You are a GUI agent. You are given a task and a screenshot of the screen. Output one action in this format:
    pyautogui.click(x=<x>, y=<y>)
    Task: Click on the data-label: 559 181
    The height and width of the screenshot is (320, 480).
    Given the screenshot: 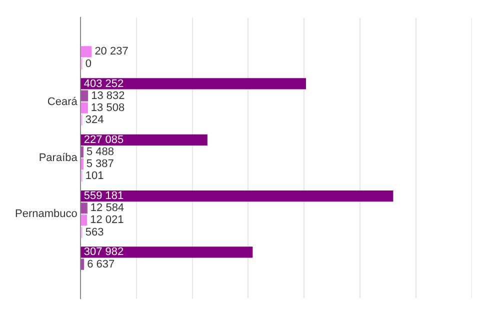 What is the action you would take?
    pyautogui.click(x=104, y=196)
    